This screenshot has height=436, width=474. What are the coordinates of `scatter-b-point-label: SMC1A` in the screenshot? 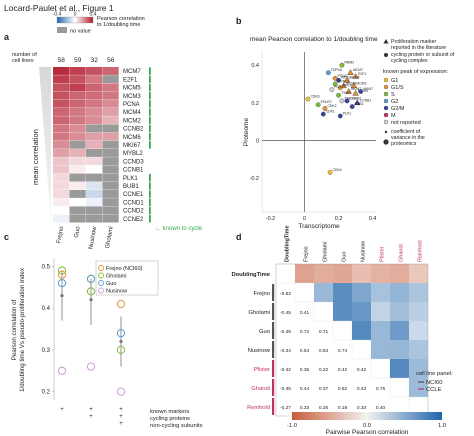 It's located at (350, 98).